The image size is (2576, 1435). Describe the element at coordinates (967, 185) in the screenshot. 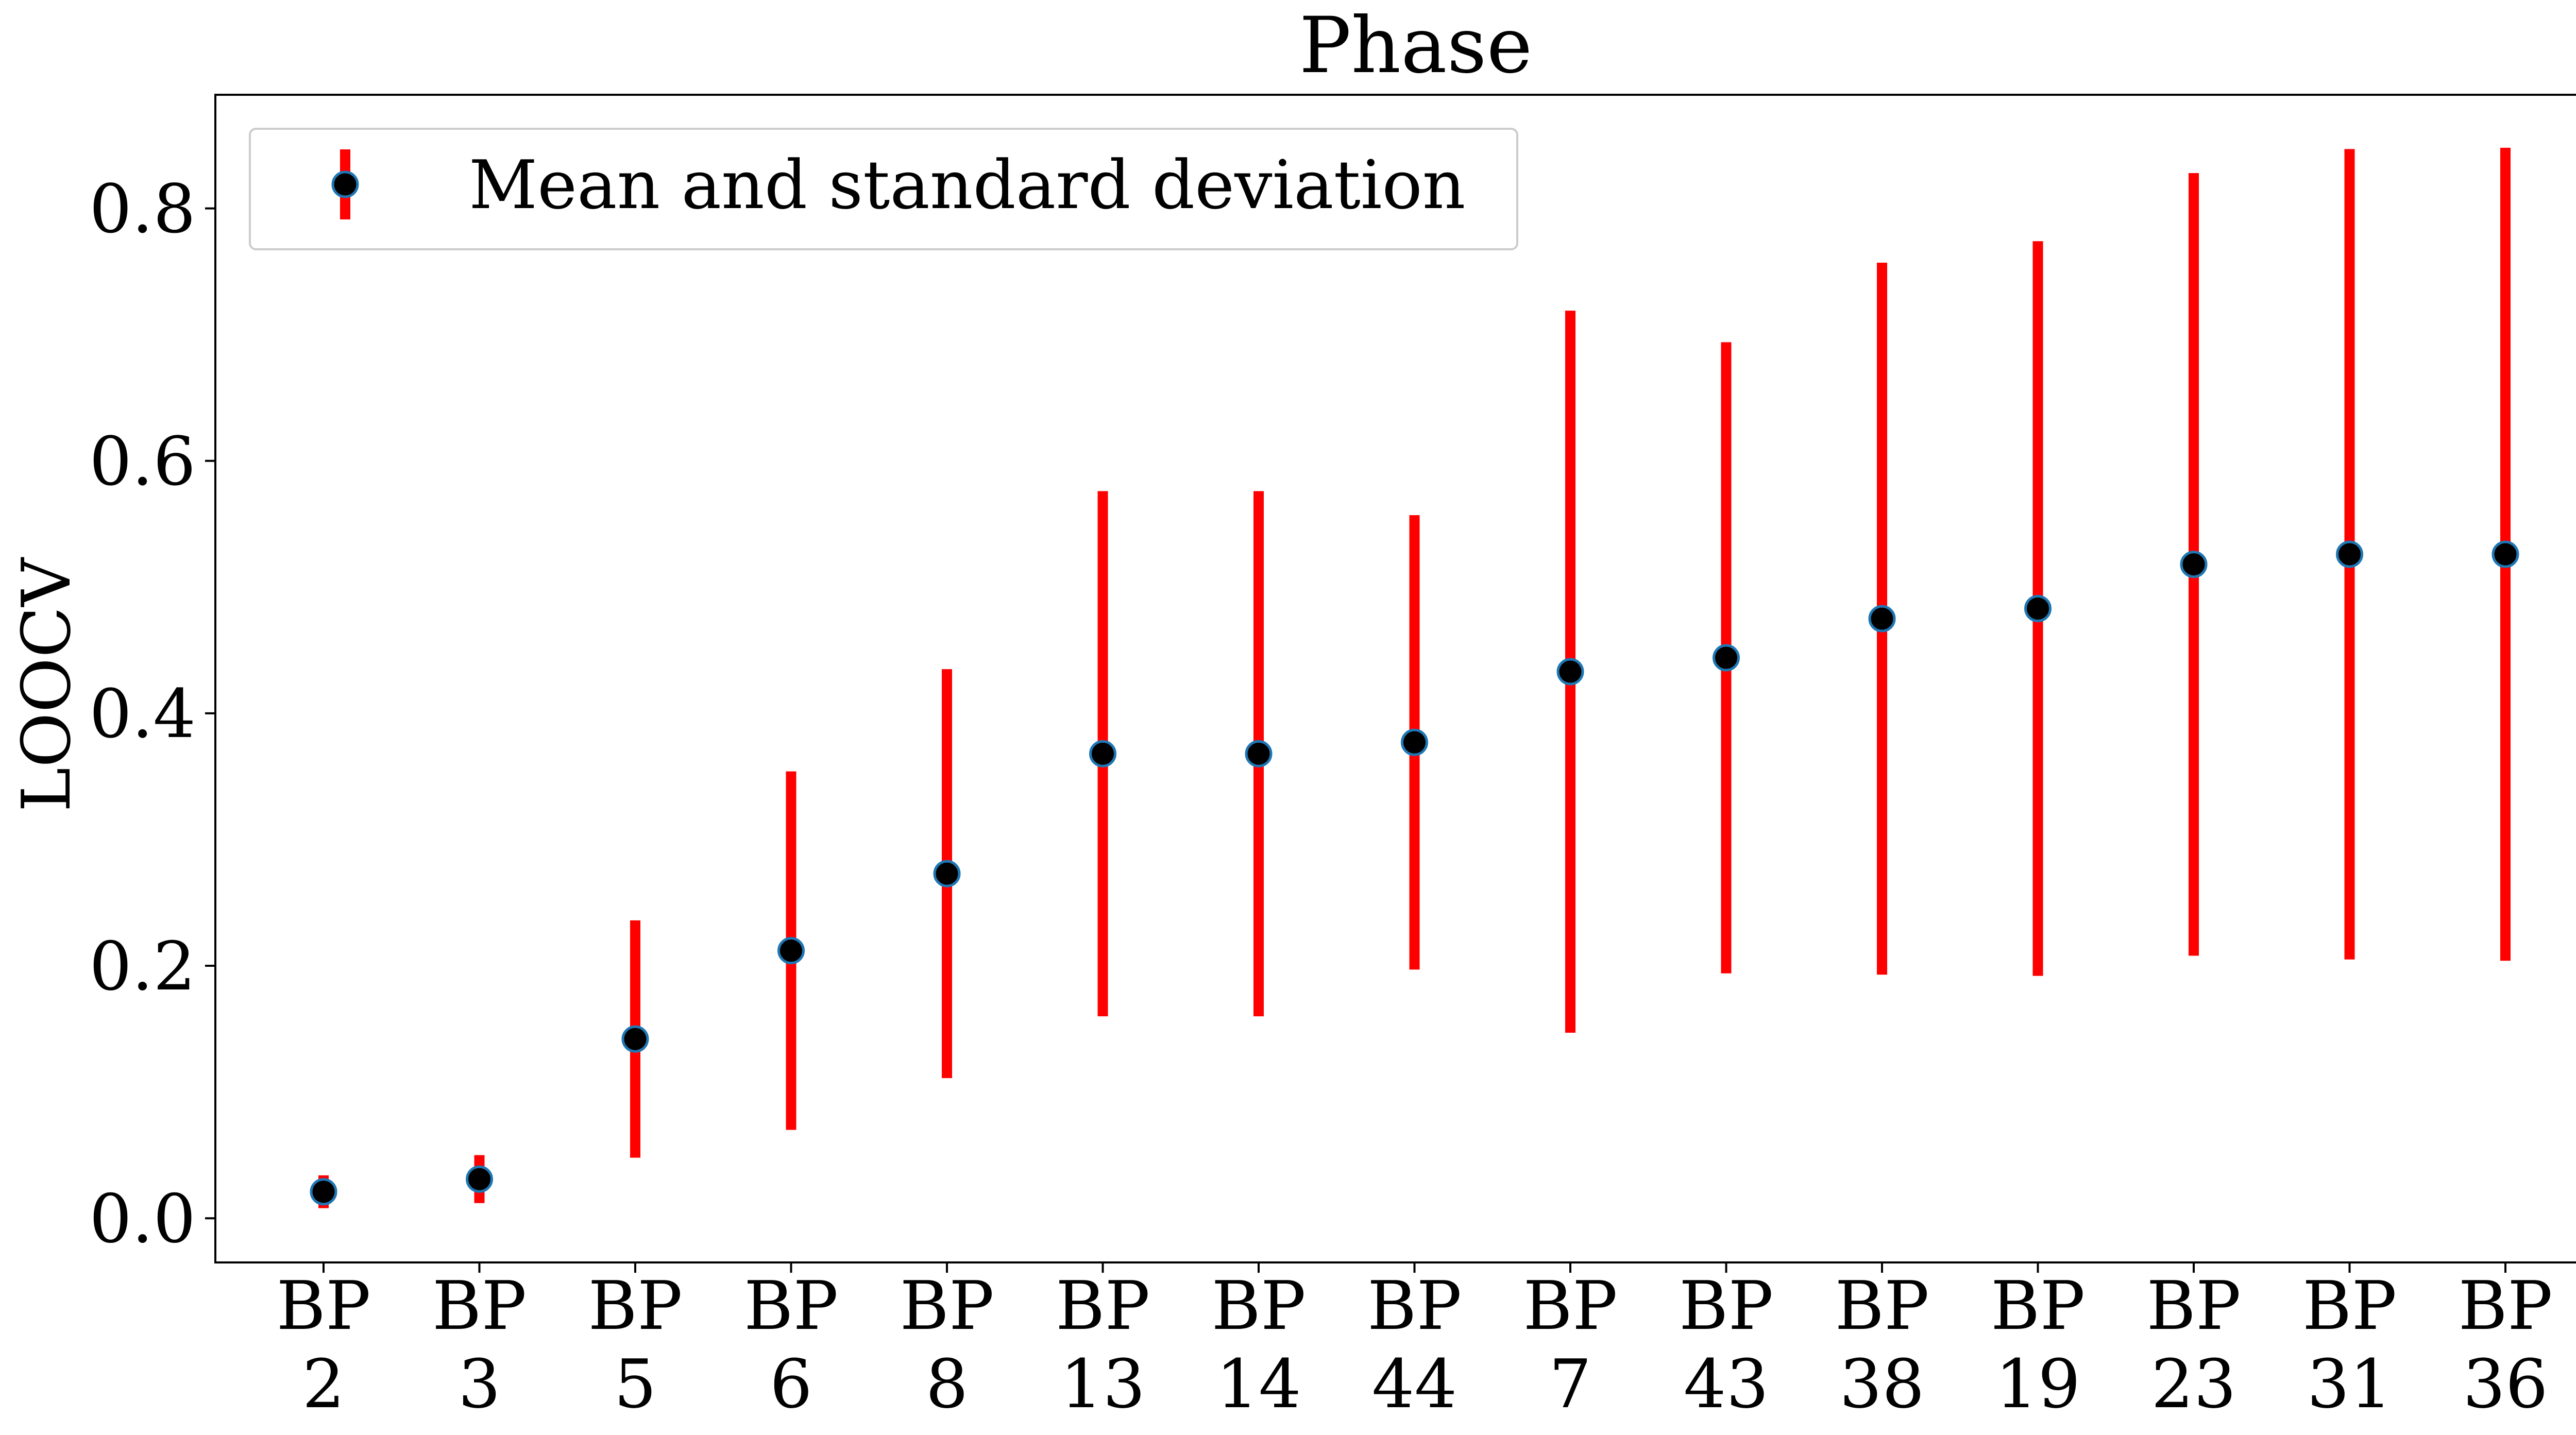

I see `legend-label: Mean and standard deviation` at that location.